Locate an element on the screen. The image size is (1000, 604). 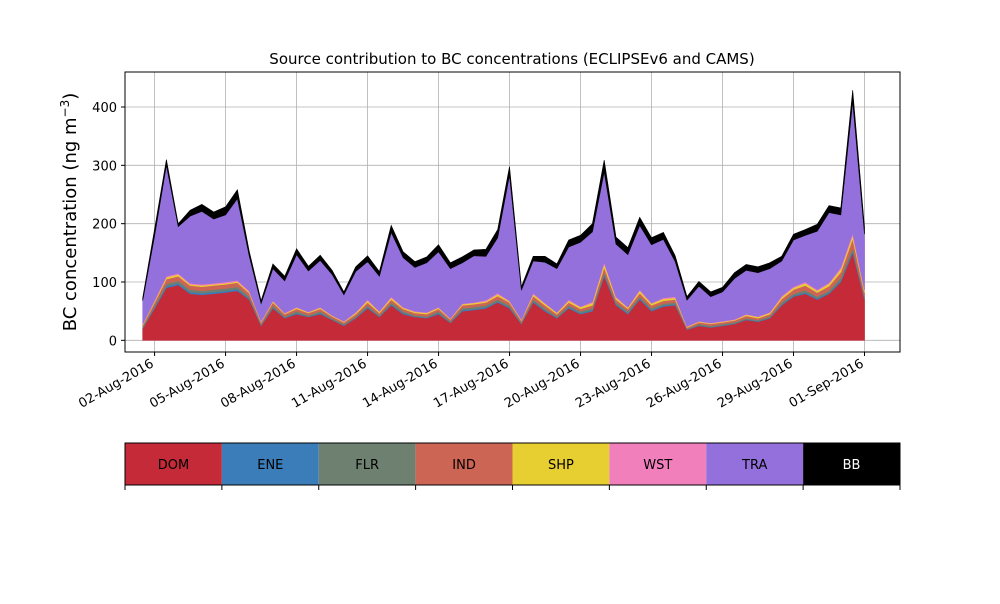
y-tick-label: 300 is located at coordinates (104, 166).